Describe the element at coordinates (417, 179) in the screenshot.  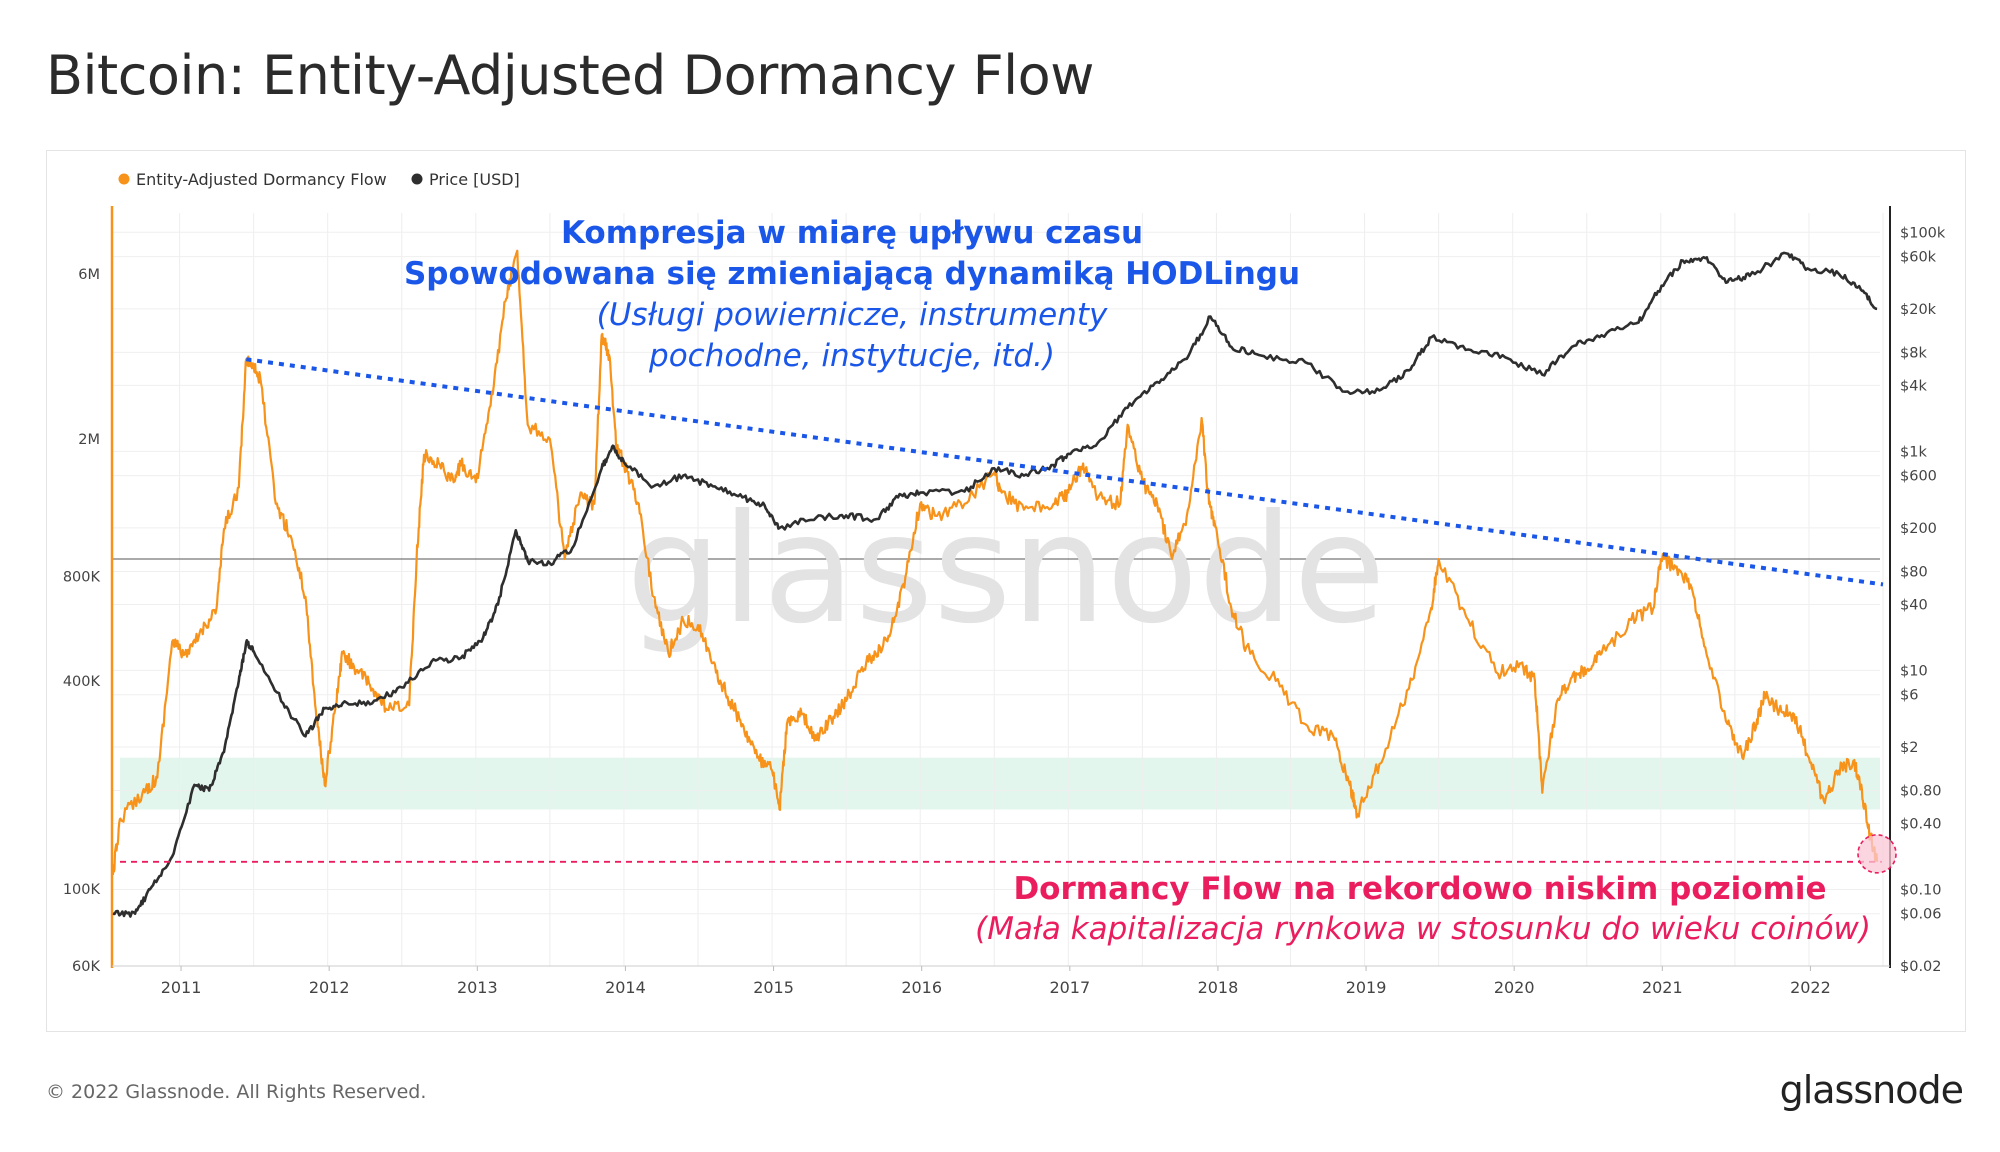
I see `legend-marker-price` at that location.